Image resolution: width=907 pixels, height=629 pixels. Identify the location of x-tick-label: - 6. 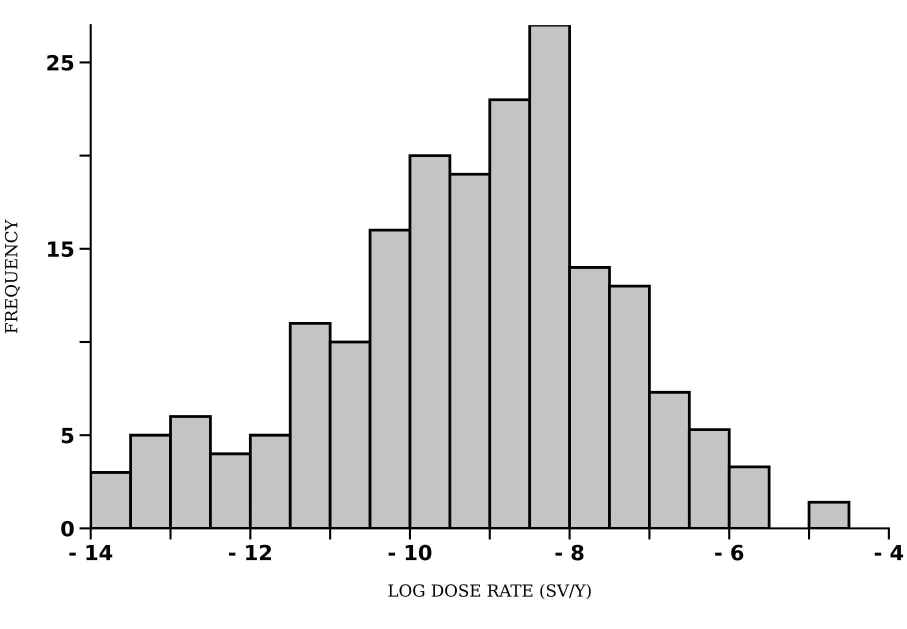
(729, 552).